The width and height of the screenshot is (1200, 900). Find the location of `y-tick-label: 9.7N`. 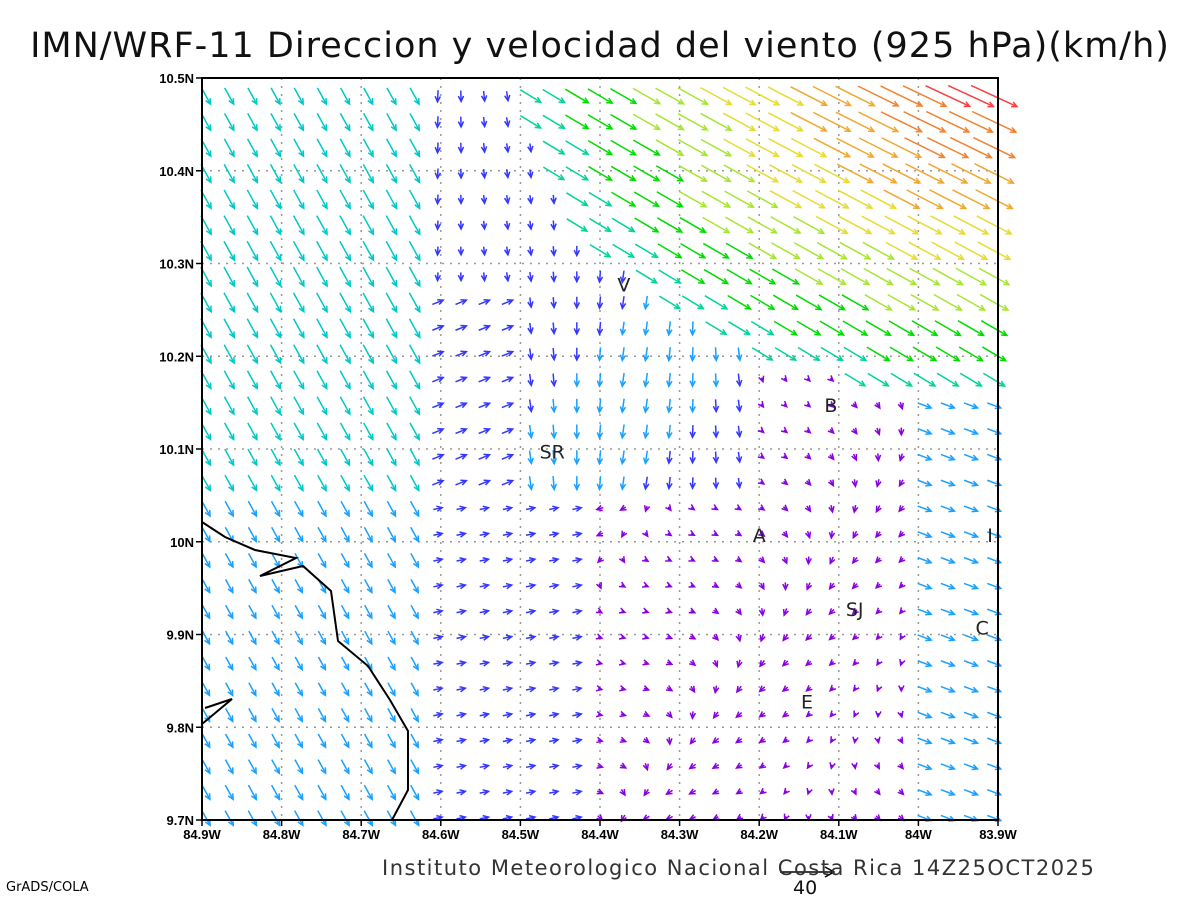

y-tick-label: 9.7N is located at coordinates (180, 820).